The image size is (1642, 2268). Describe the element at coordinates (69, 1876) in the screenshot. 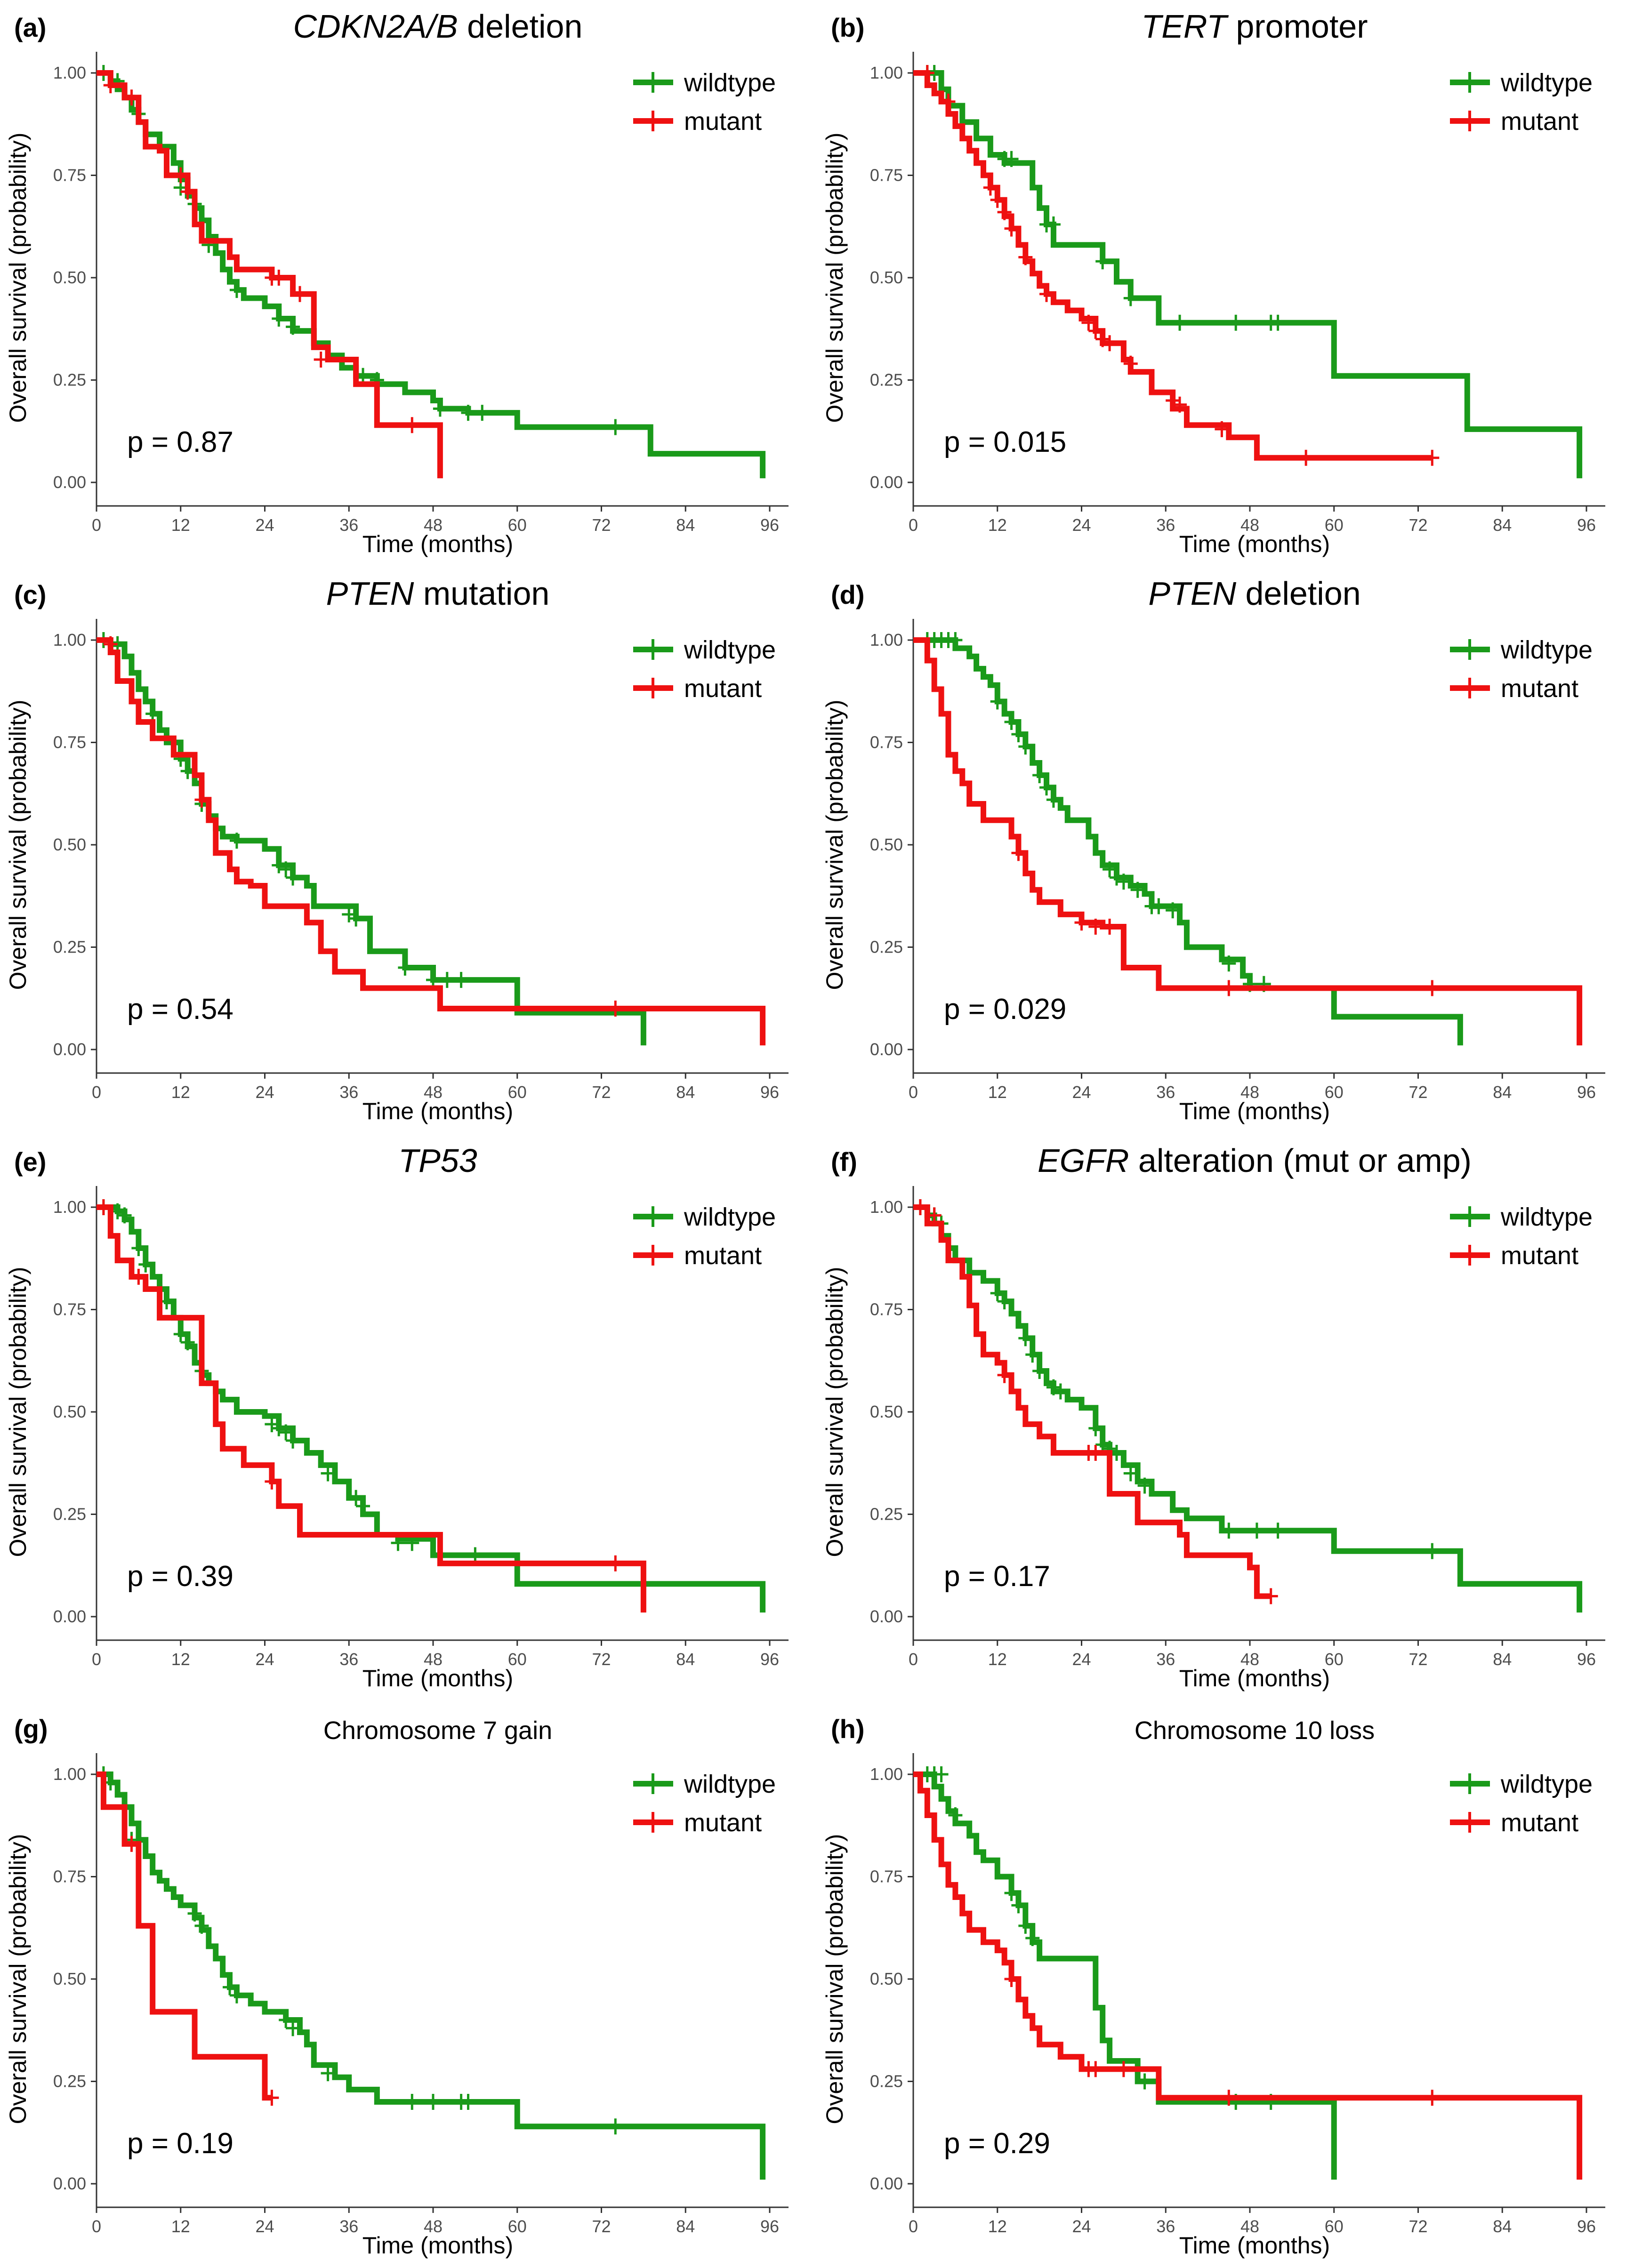

I see `y-tick-label: 0.75` at that location.